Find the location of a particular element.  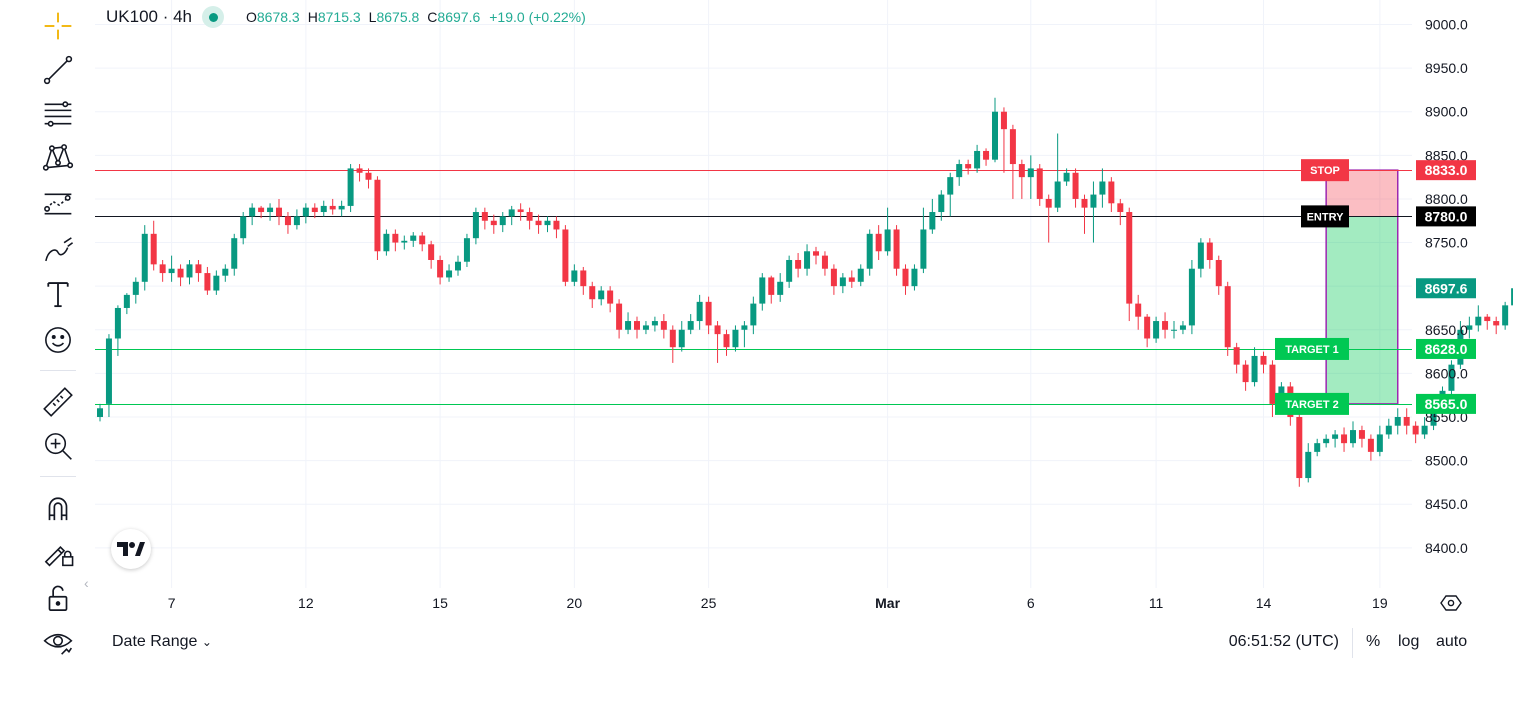

level-price-label: 8780.0 is located at coordinates (1446, 216).